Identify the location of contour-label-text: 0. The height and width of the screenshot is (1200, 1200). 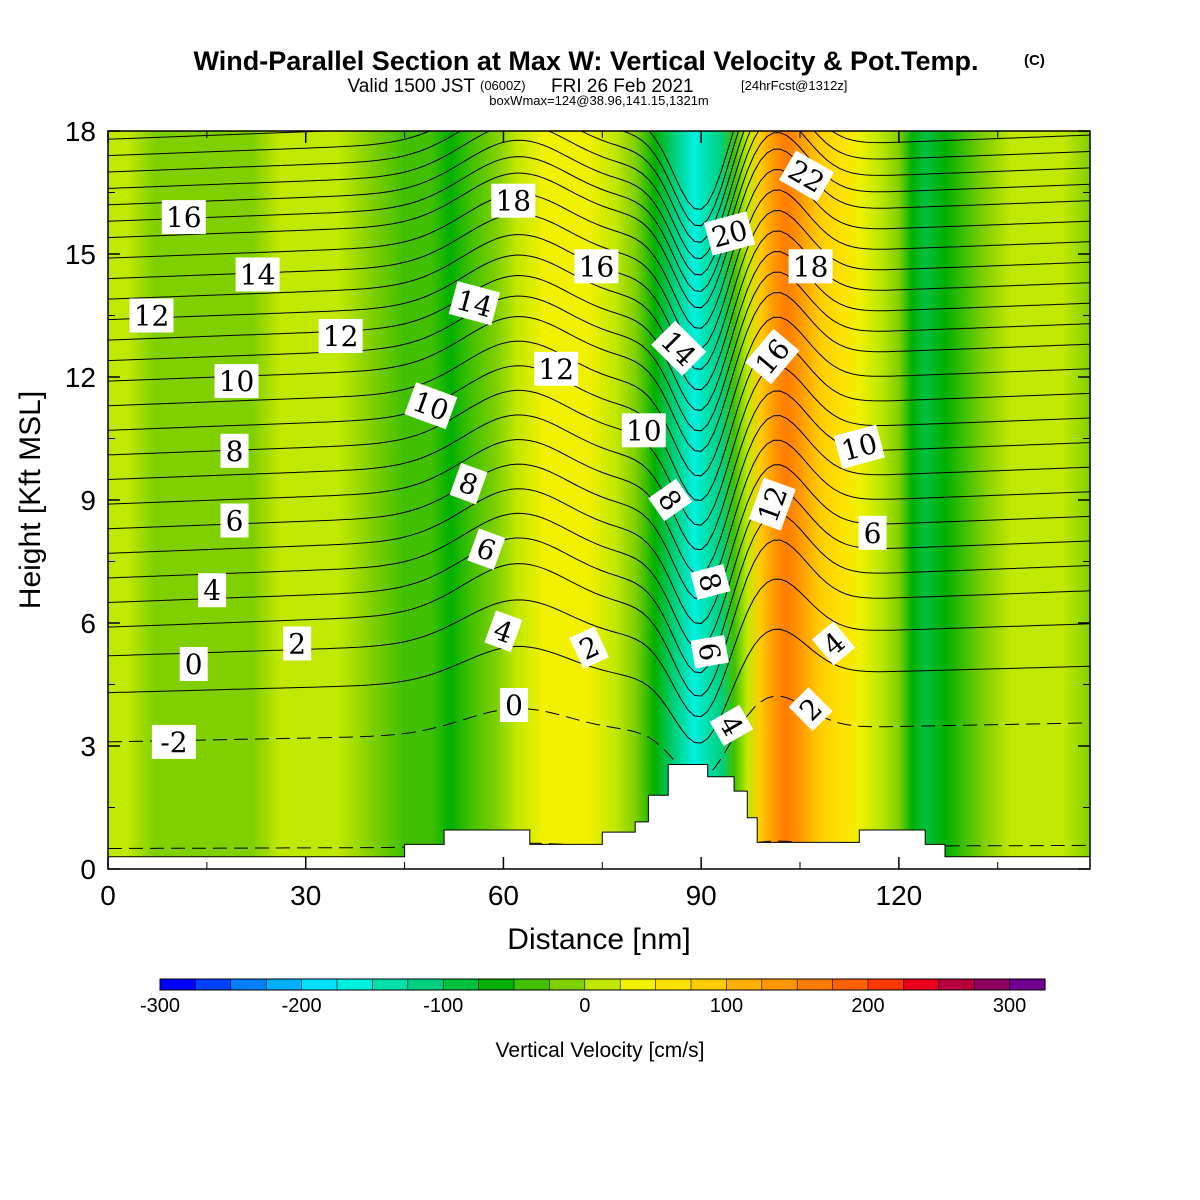
(194, 664).